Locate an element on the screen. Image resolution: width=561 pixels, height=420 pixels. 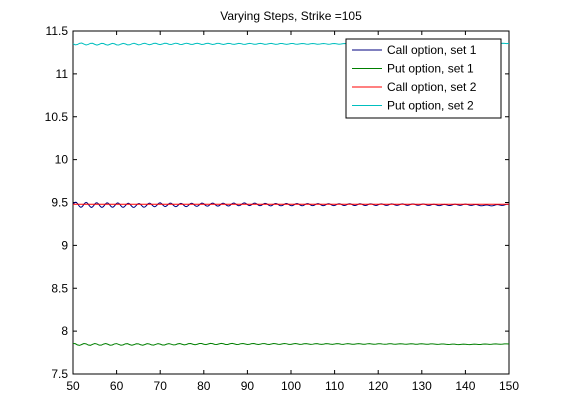
y-tick-label: 11 is located at coordinates (62, 74).